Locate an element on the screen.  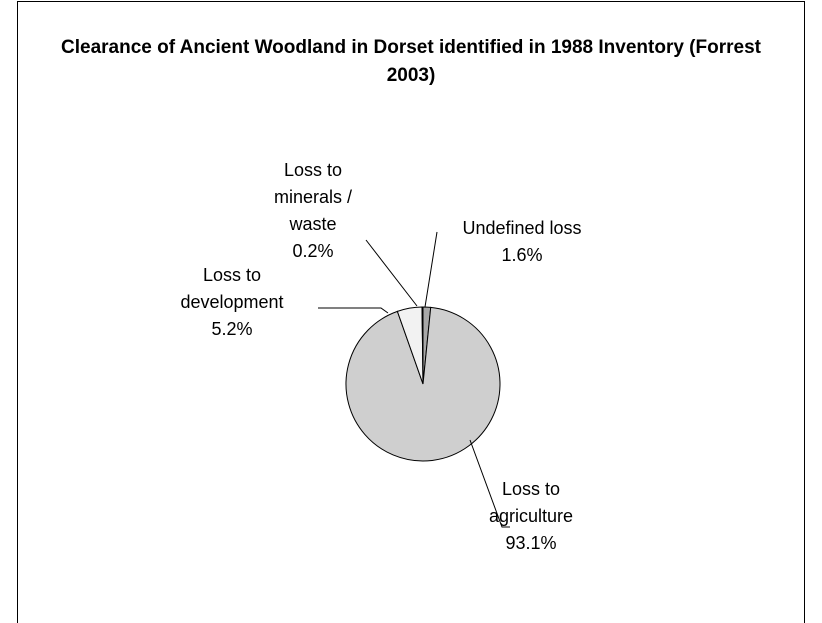
slice-label: Undefined loss 1.6% is located at coordinates (522, 242).